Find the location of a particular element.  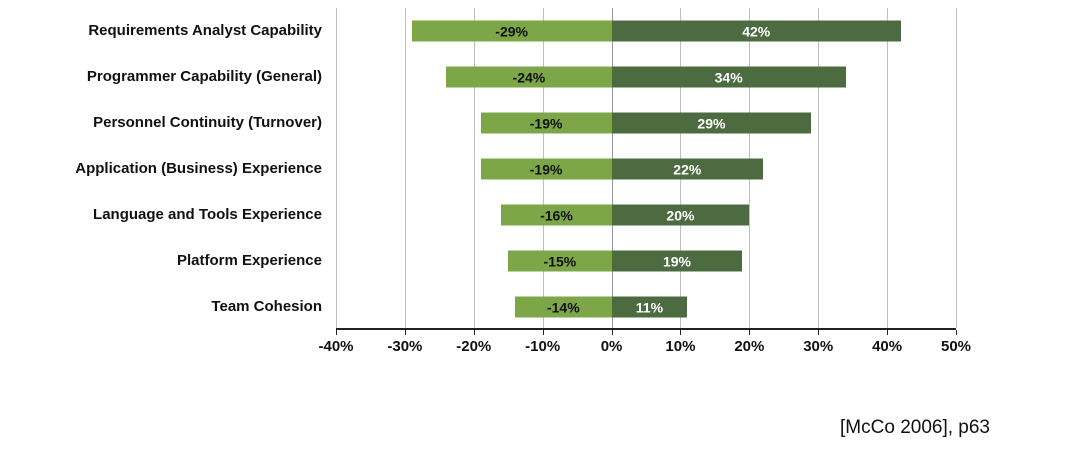

bar-track: -29% 42% is located at coordinates (646, 31).